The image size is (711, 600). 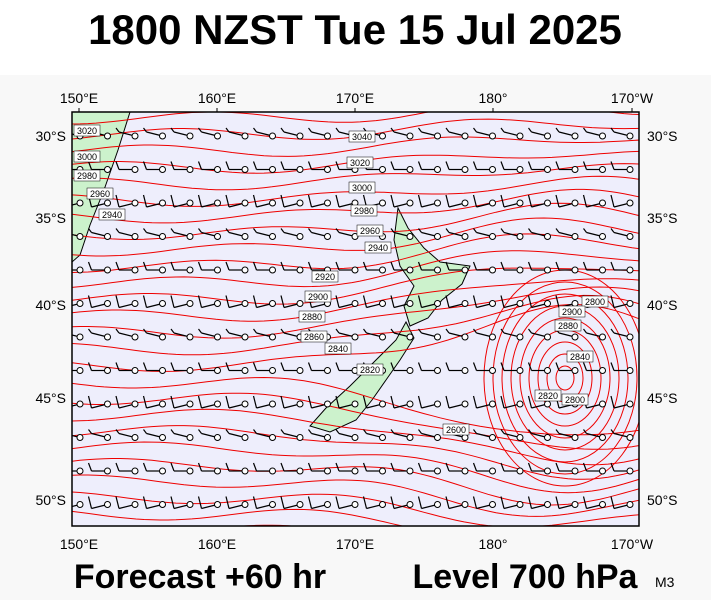 What do you see at coordinates (370, 370) in the screenshot?
I see `contour-label: 2820` at bounding box center [370, 370].